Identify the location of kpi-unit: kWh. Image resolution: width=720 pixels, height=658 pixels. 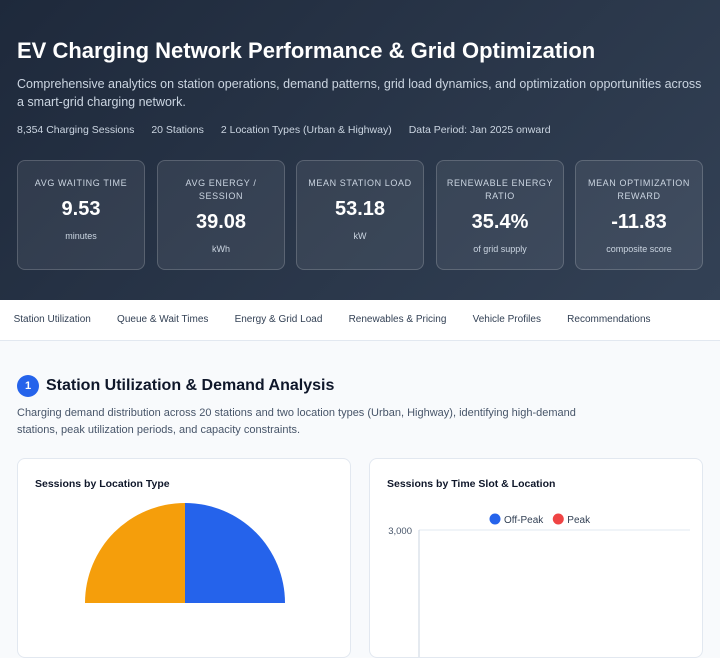
(221, 249).